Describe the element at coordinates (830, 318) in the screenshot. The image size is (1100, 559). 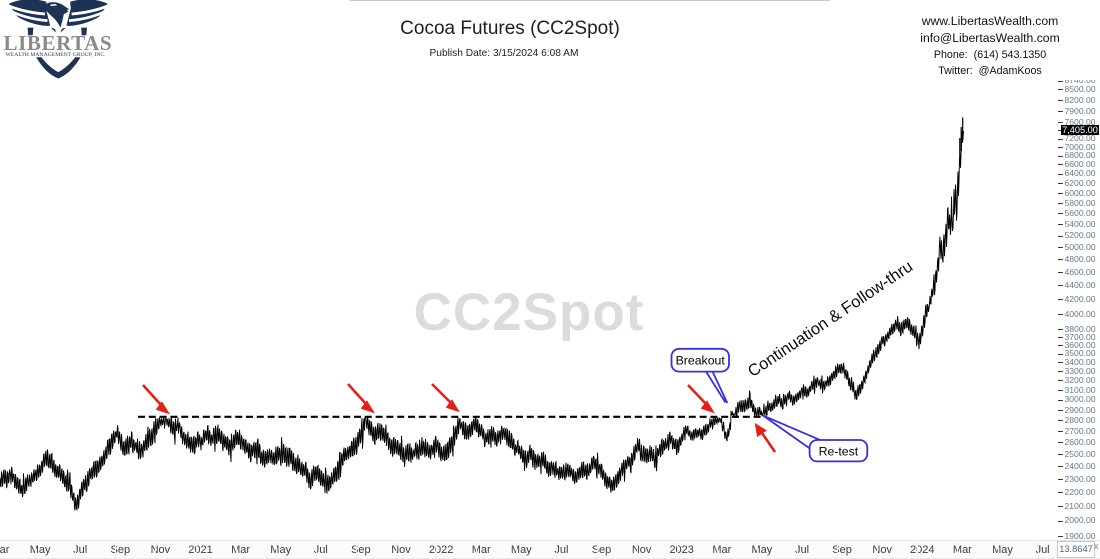
I see `svg-text: Continuation & Follow-thru` at that location.